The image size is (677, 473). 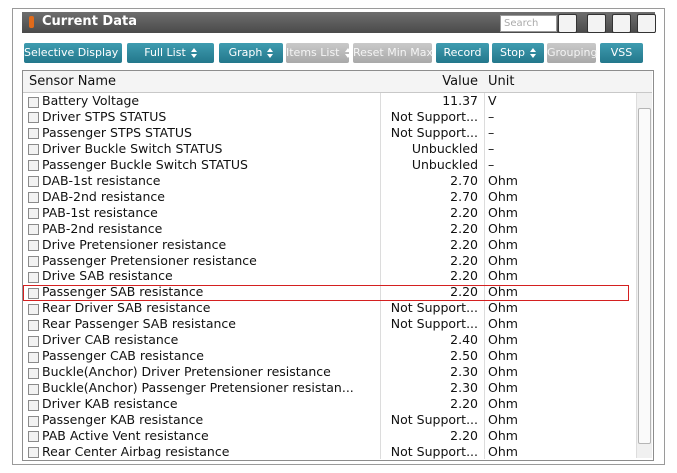 What do you see at coordinates (123, 356) in the screenshot?
I see `sensor-name: Passenger CAB resistance` at bounding box center [123, 356].